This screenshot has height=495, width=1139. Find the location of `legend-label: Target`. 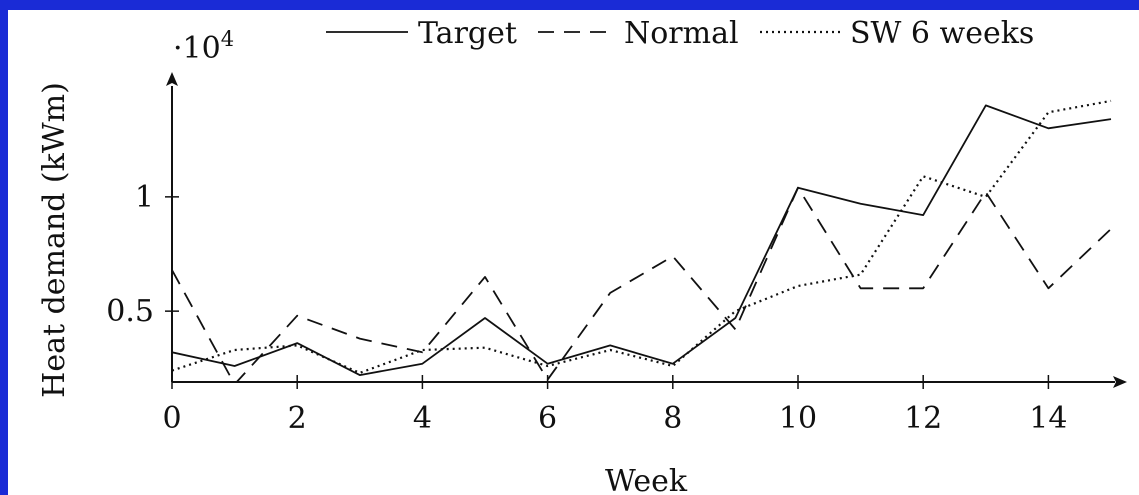

legend-label: Target is located at coordinates (467, 33).